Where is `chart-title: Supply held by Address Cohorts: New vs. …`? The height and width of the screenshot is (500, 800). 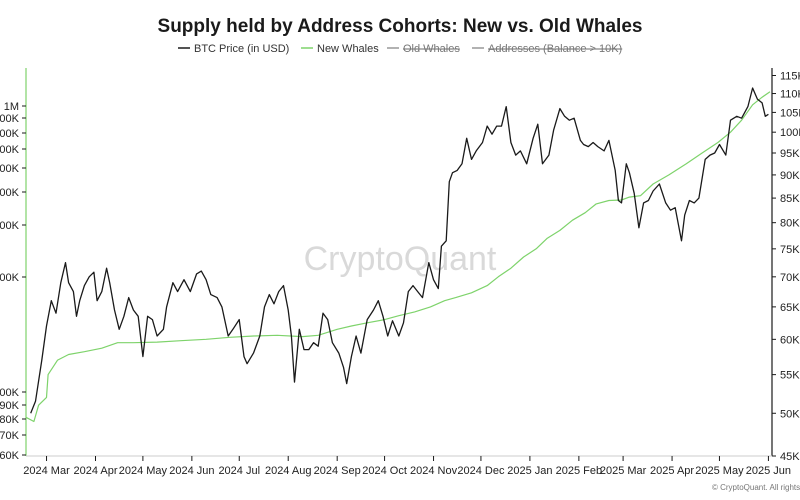 chart-title: Supply held by Address Cohorts: New vs. … is located at coordinates (400, 26).